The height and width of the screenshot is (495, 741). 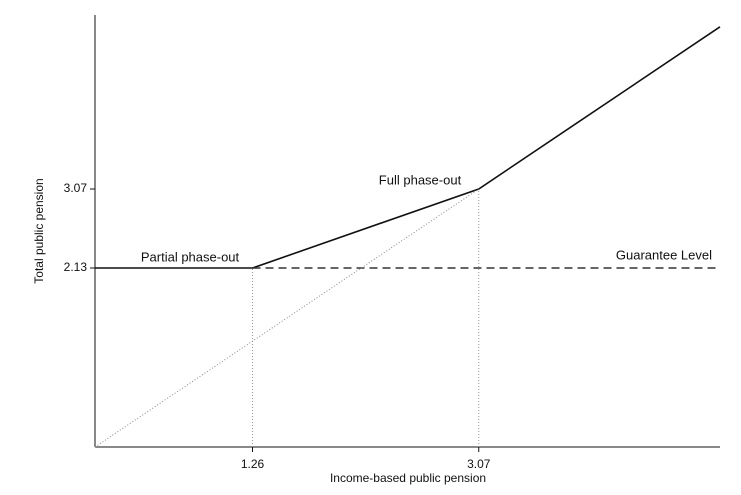 What do you see at coordinates (479, 464) in the screenshot?
I see `x-tick-label: 3.07` at bounding box center [479, 464].